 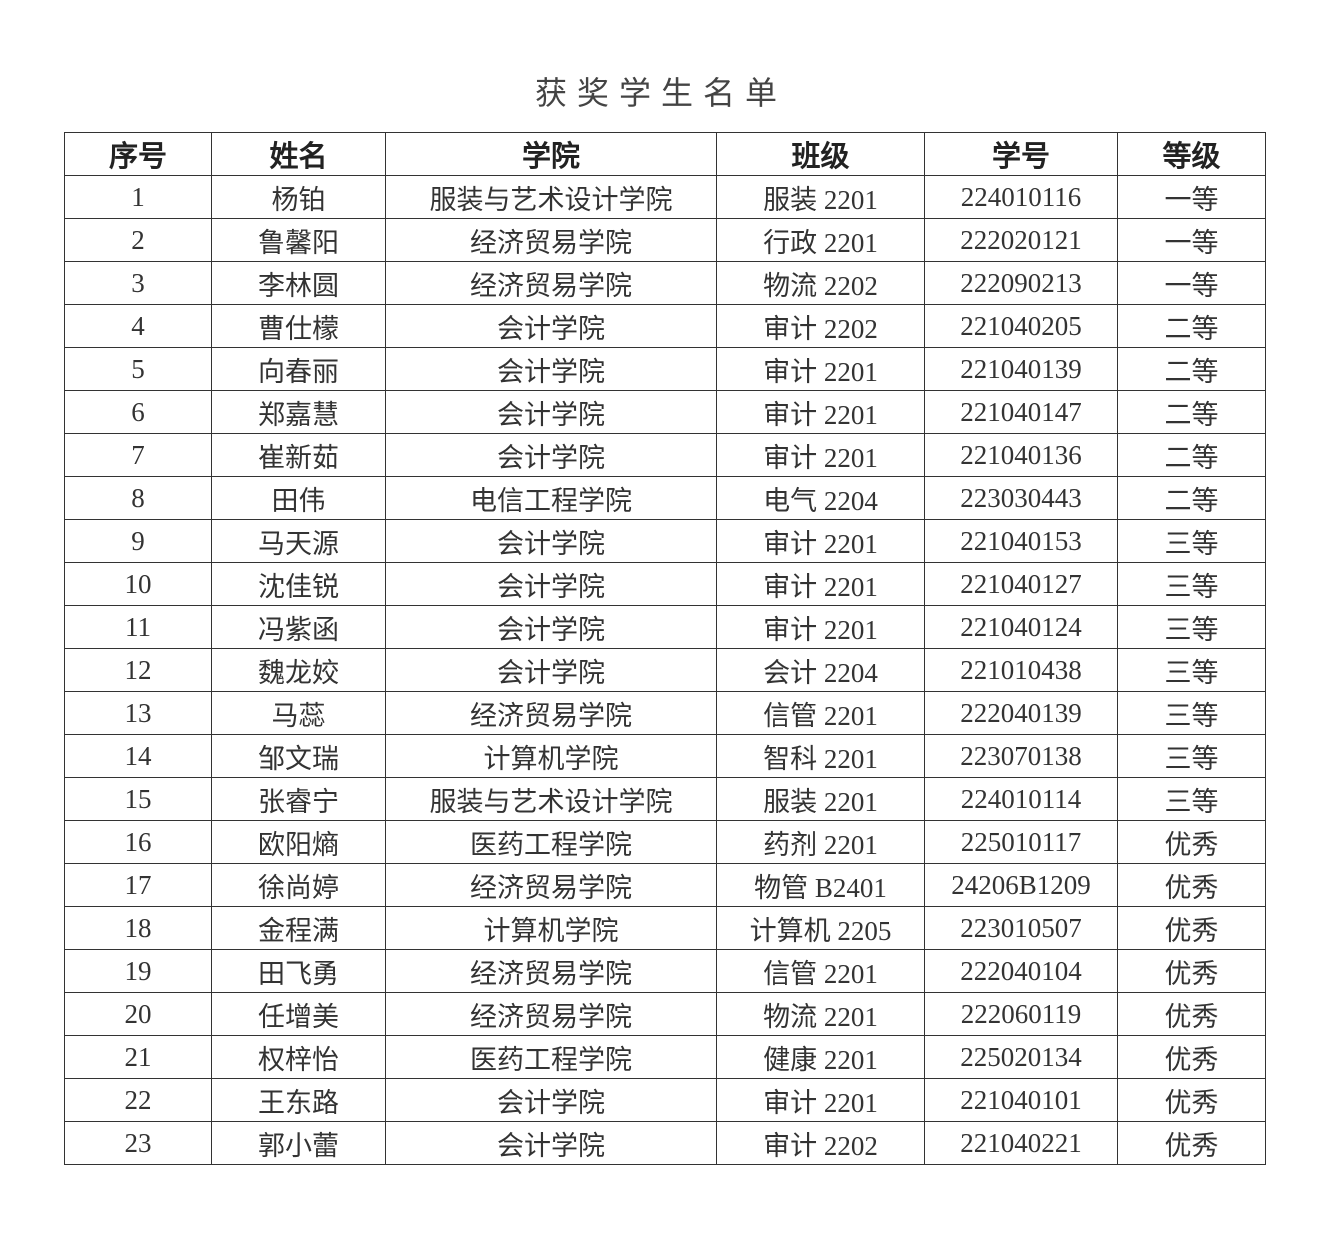 I want to click on cell-student-id: 224010116, so click(x=1021, y=197).